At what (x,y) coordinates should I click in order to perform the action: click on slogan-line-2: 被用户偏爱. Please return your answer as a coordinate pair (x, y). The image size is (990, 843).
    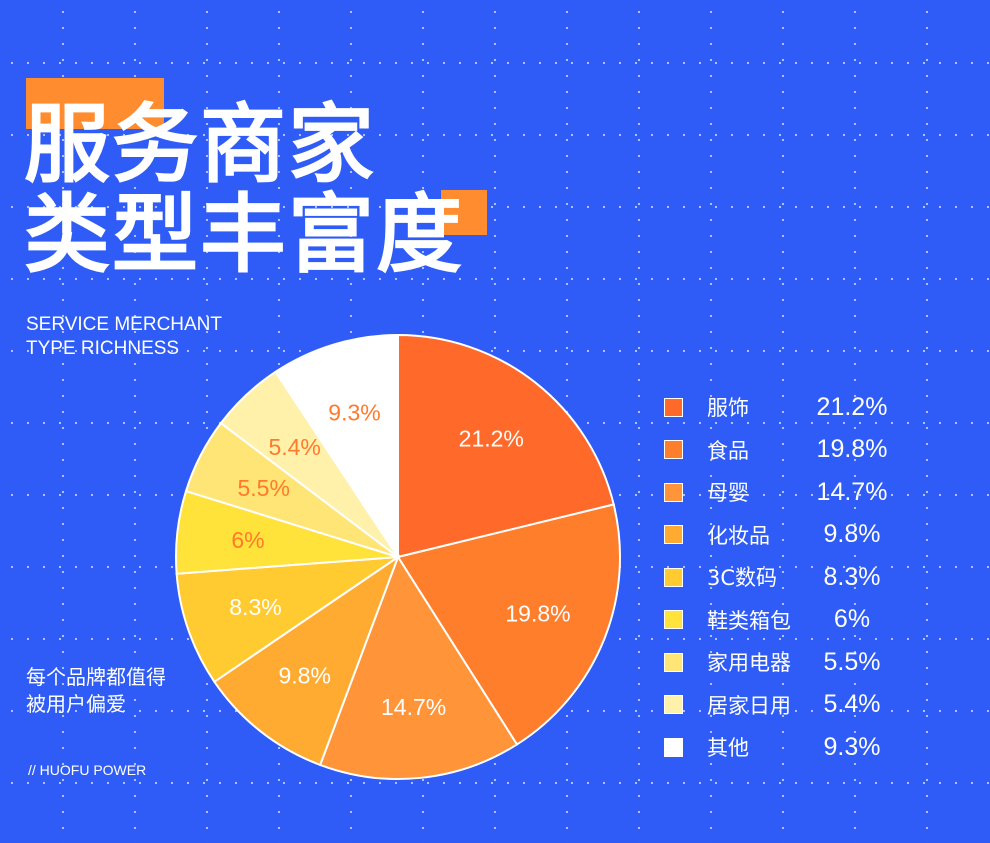
    Looking at the image, I should click on (76, 704).